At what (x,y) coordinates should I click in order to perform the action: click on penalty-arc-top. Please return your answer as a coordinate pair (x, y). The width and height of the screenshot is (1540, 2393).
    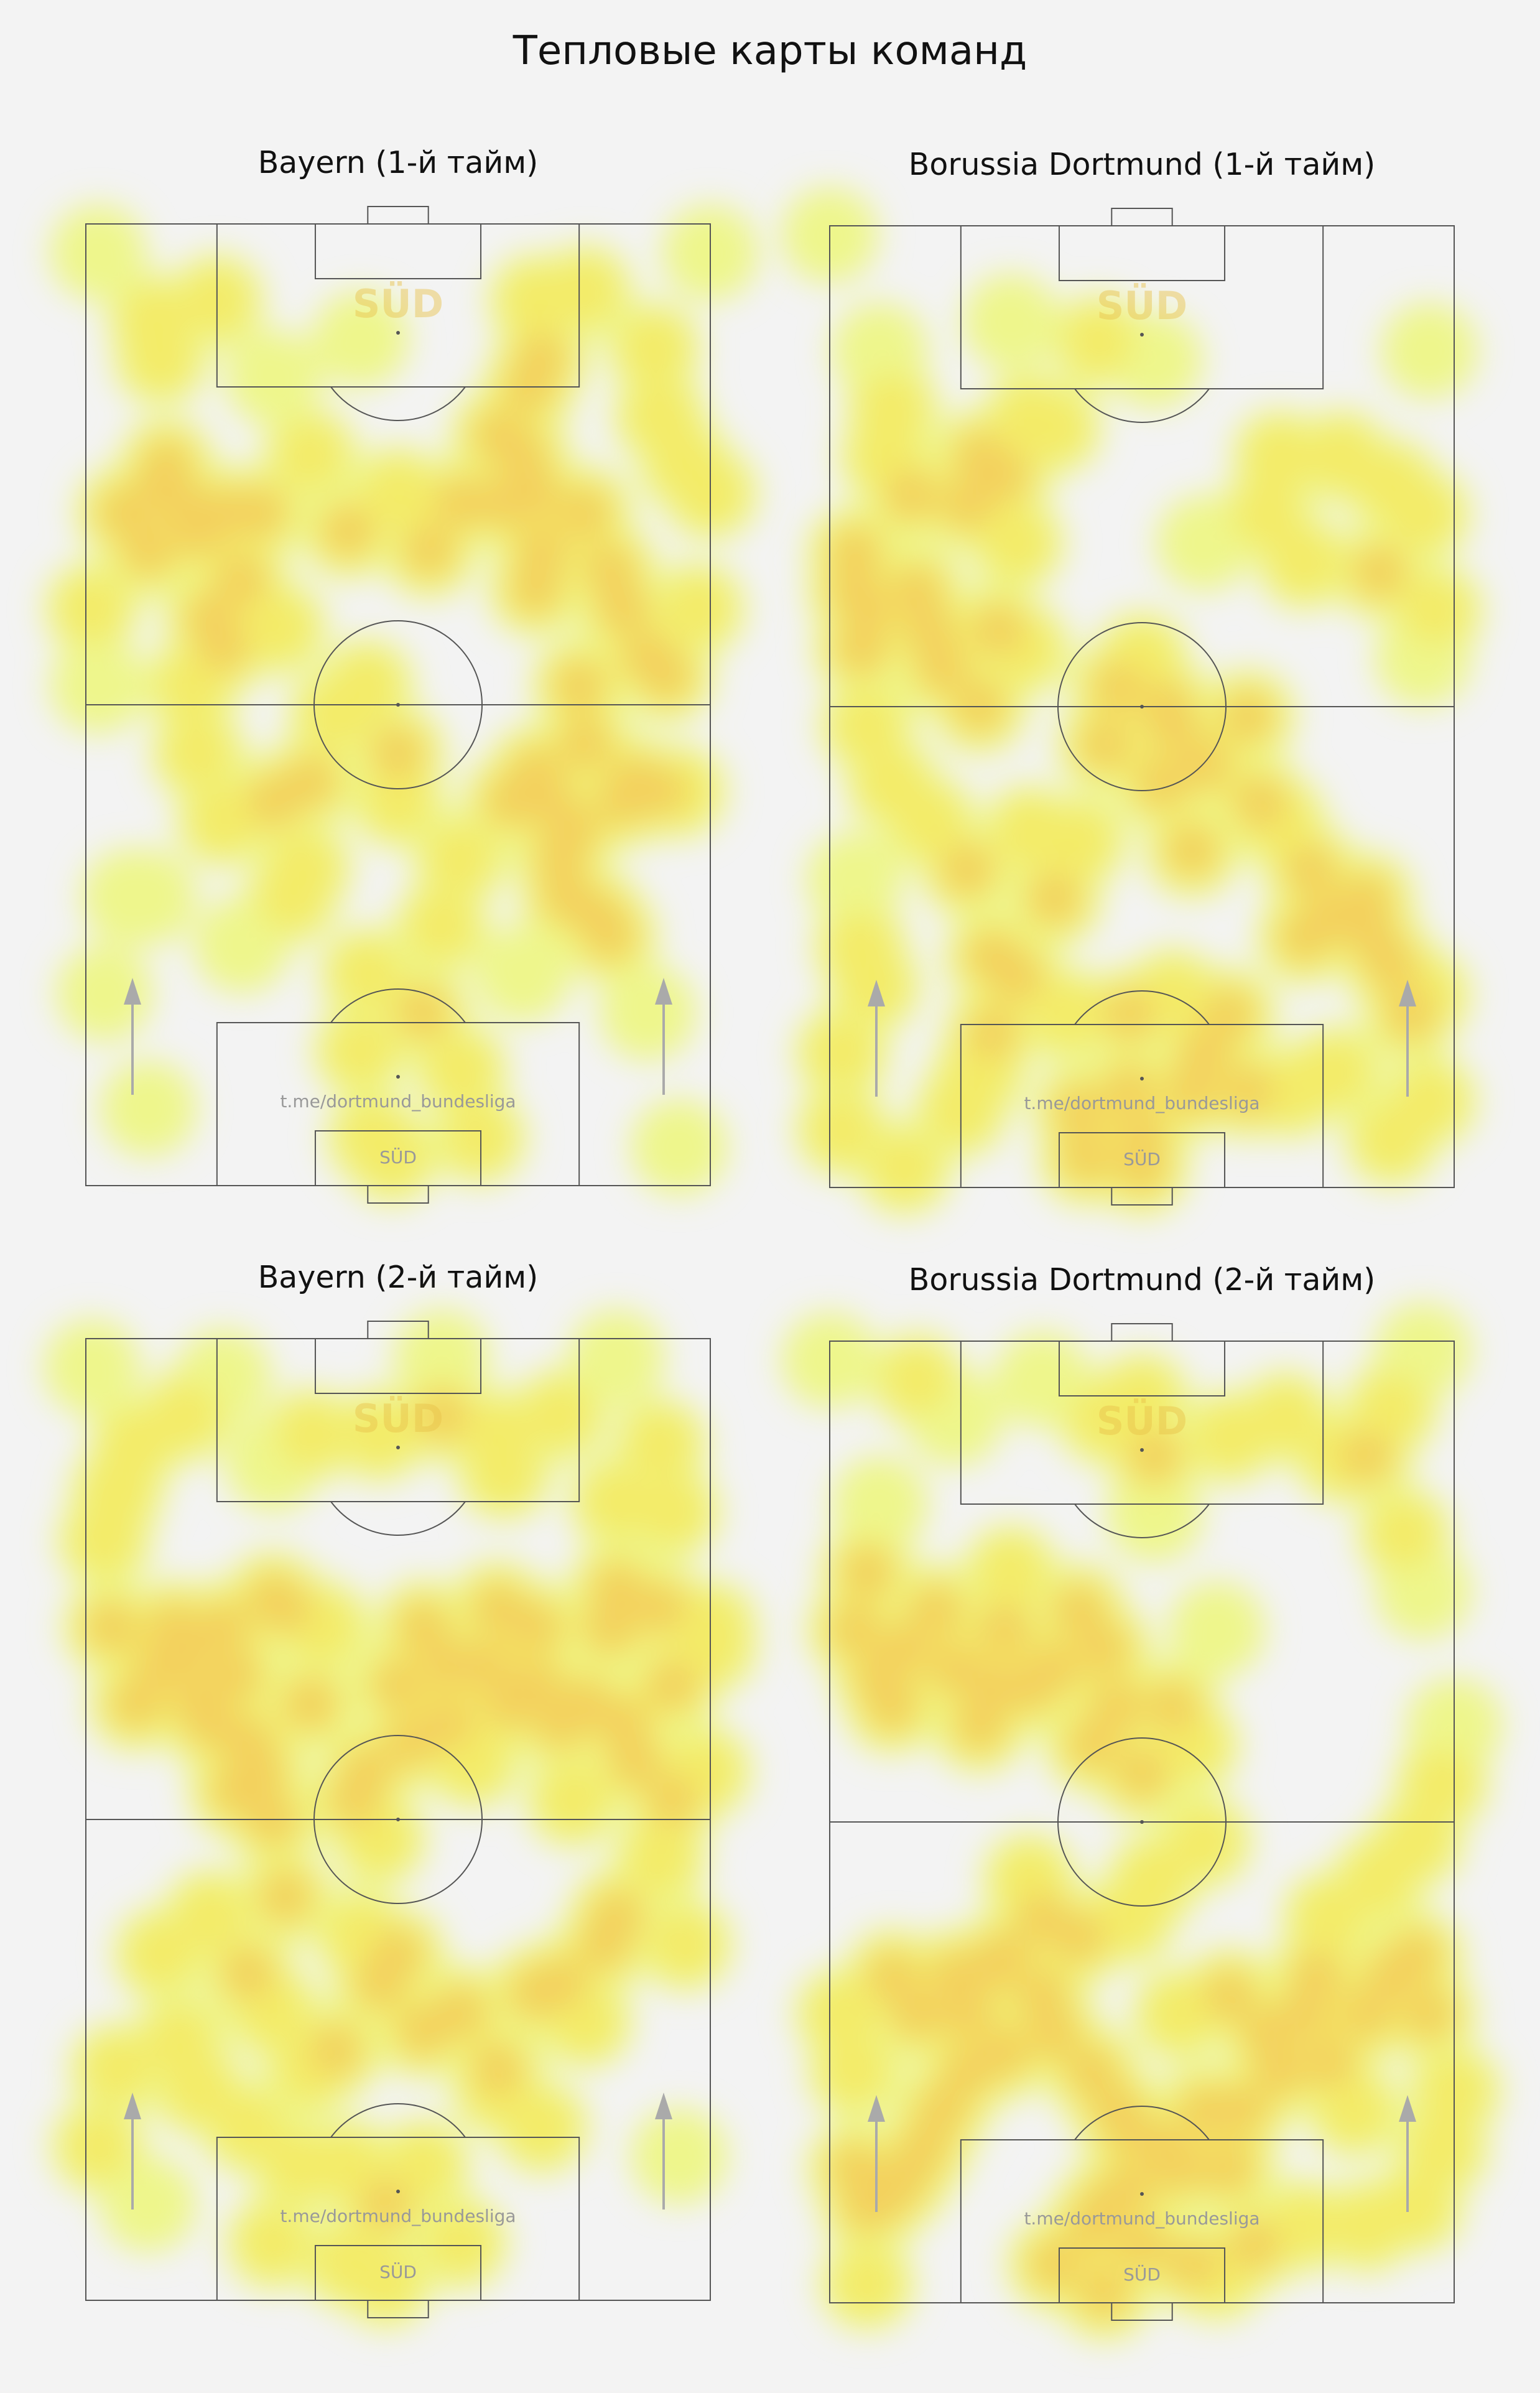
    Looking at the image, I should click on (1142, 406).